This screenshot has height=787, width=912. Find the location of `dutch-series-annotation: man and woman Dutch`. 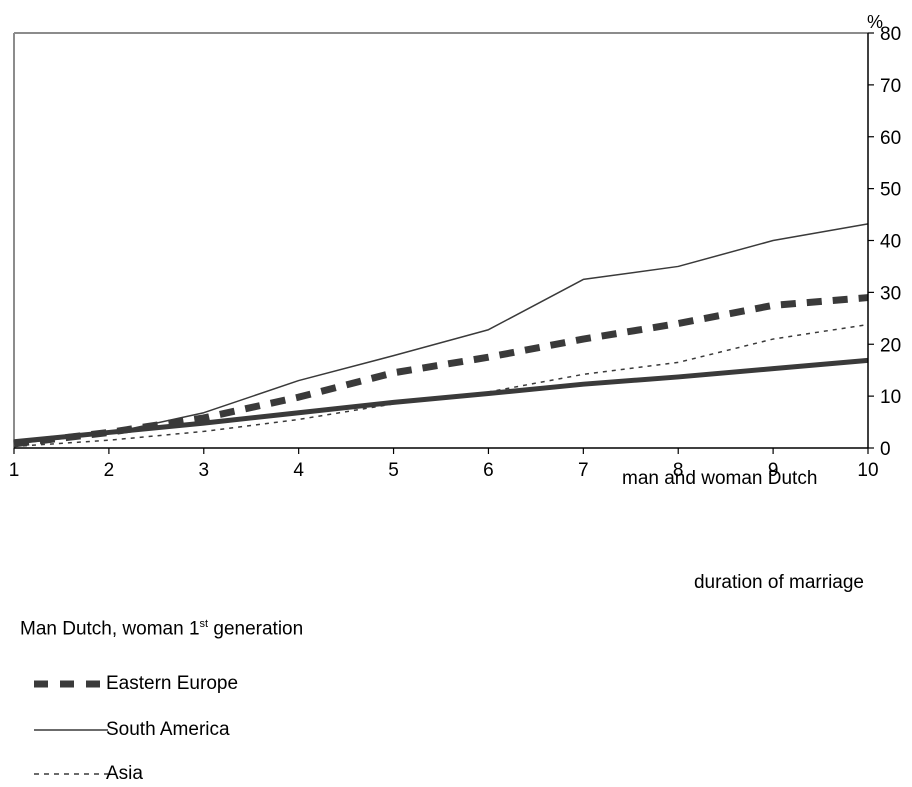

dutch-series-annotation: man and woman Dutch is located at coordinates (719, 478).